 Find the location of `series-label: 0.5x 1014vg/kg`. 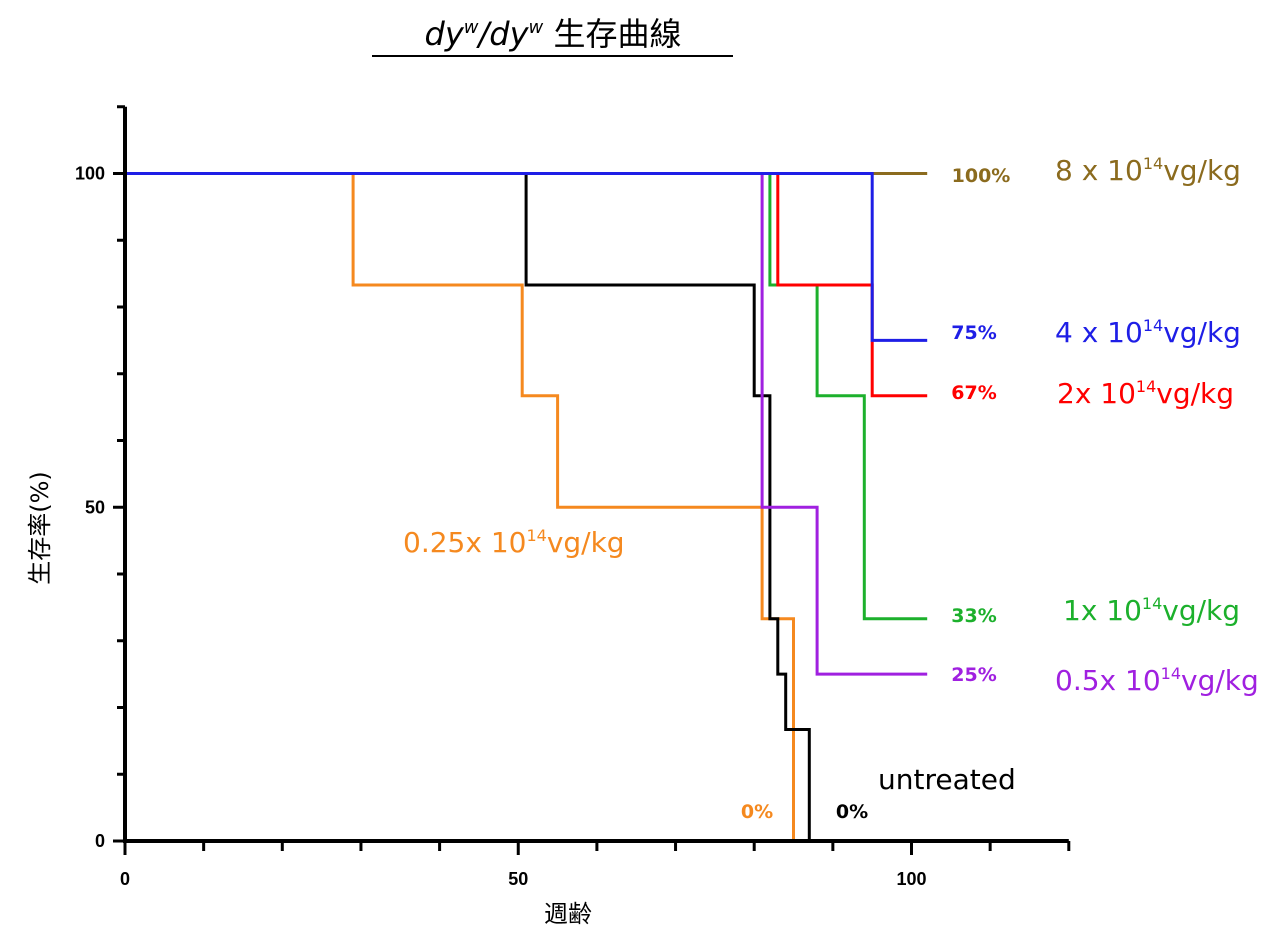

series-label: 0.5x 1014vg/kg is located at coordinates (1157, 680).